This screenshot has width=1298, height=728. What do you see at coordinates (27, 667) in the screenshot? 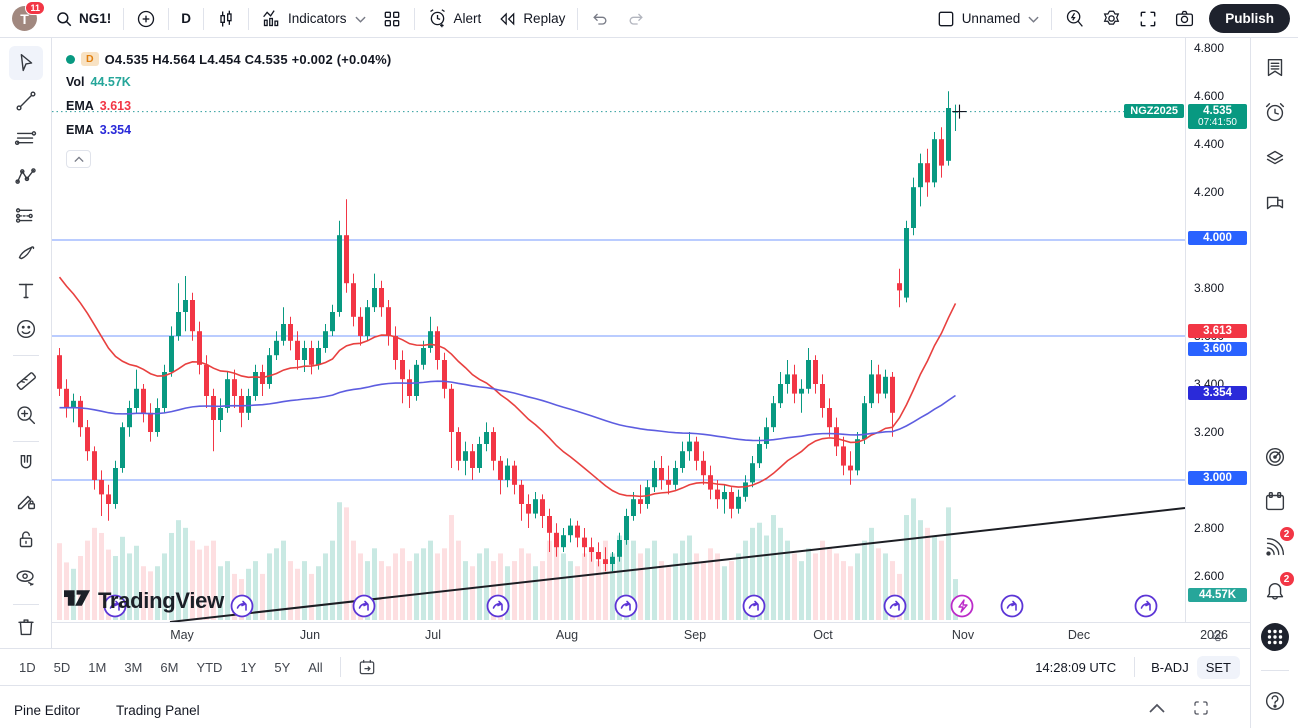
I see `range-button-1d: 1D` at bounding box center [27, 667].